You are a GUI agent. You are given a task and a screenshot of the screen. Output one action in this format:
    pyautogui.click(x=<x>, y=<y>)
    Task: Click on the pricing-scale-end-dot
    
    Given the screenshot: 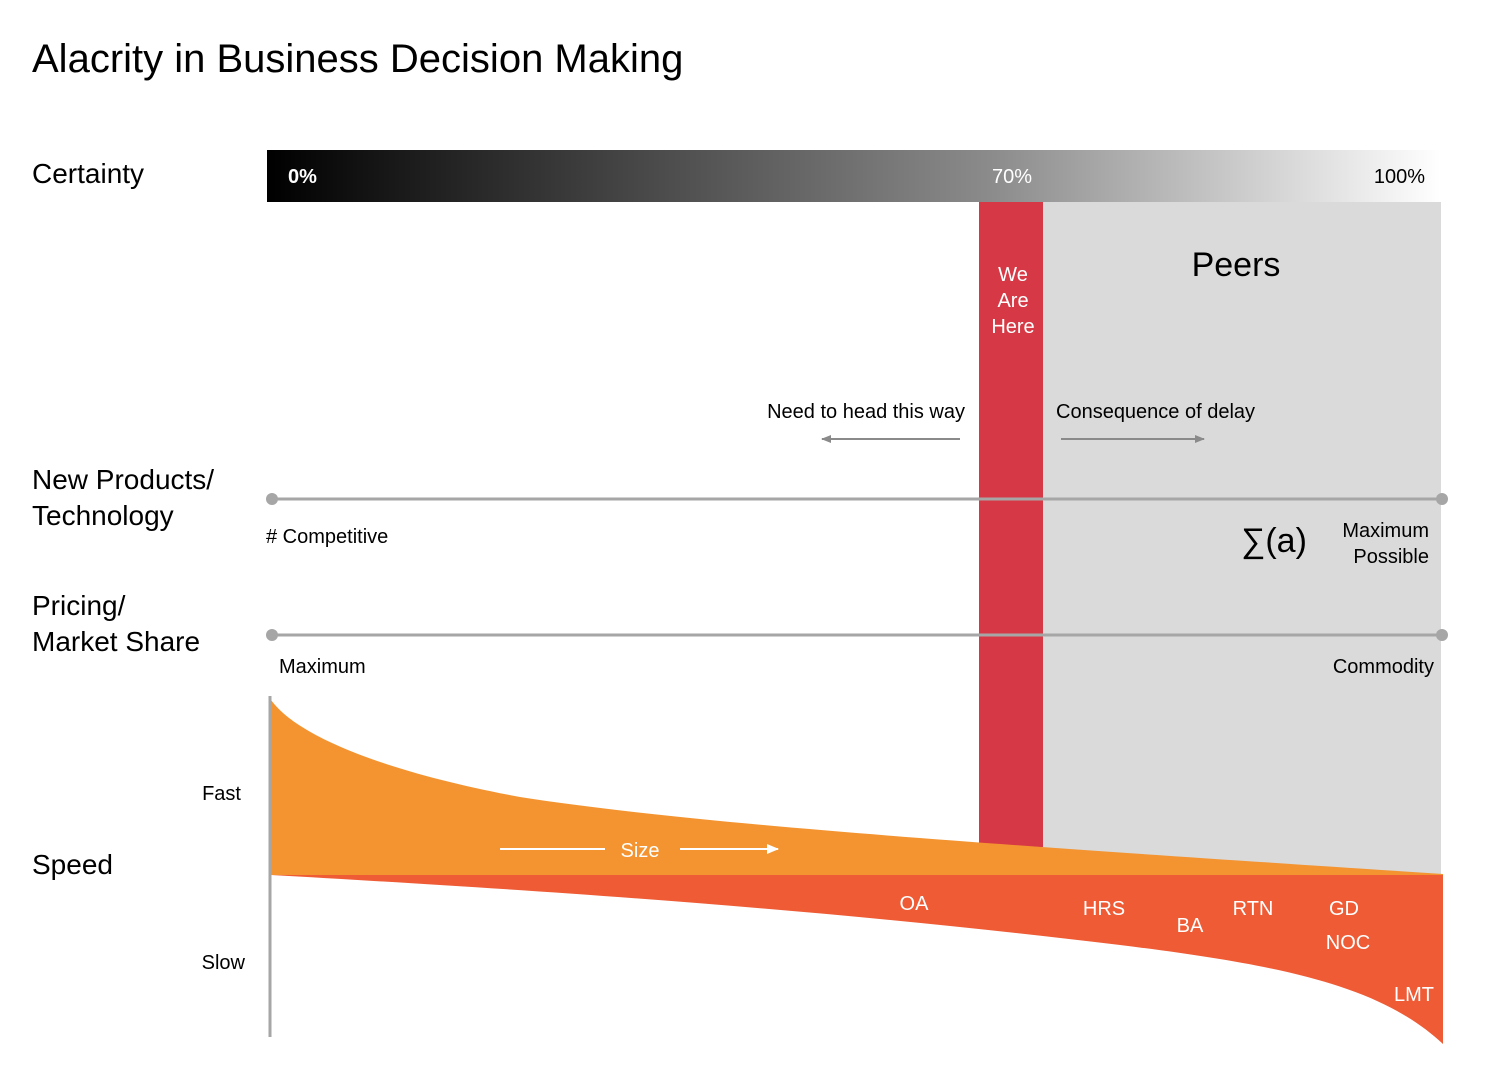 What is the action you would take?
    pyautogui.click(x=1442, y=635)
    